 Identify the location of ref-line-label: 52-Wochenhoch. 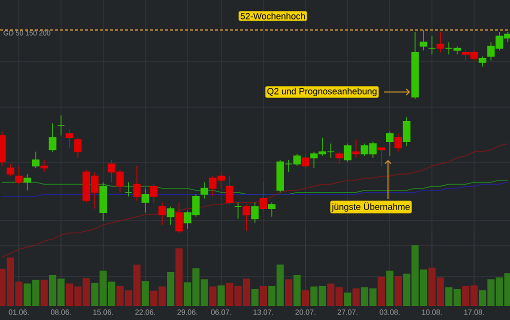
(272, 16).